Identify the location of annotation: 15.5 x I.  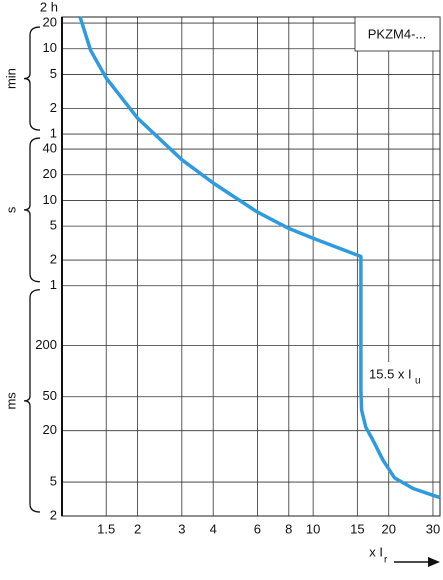
(390, 373).